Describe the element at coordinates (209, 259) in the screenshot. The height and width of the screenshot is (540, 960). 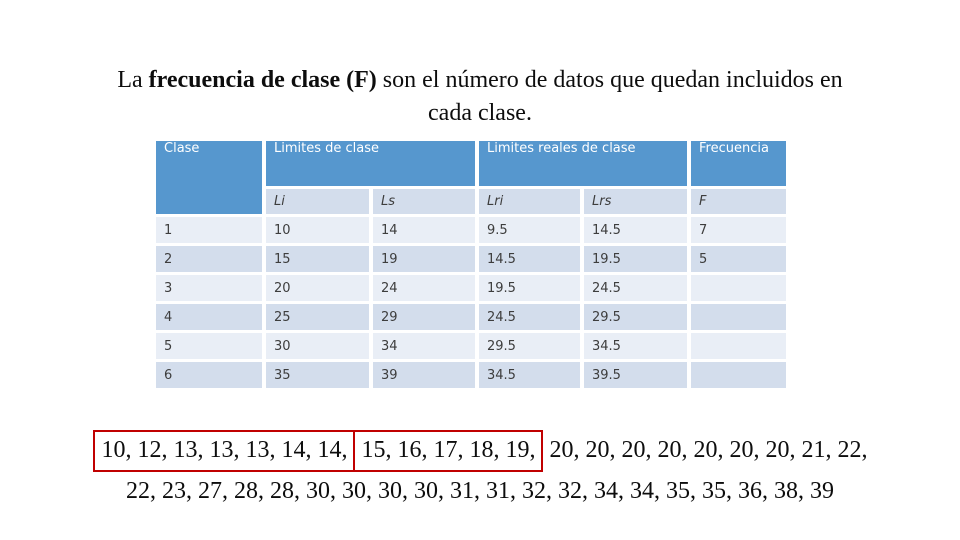
I see `cell-clase: 2` at that location.